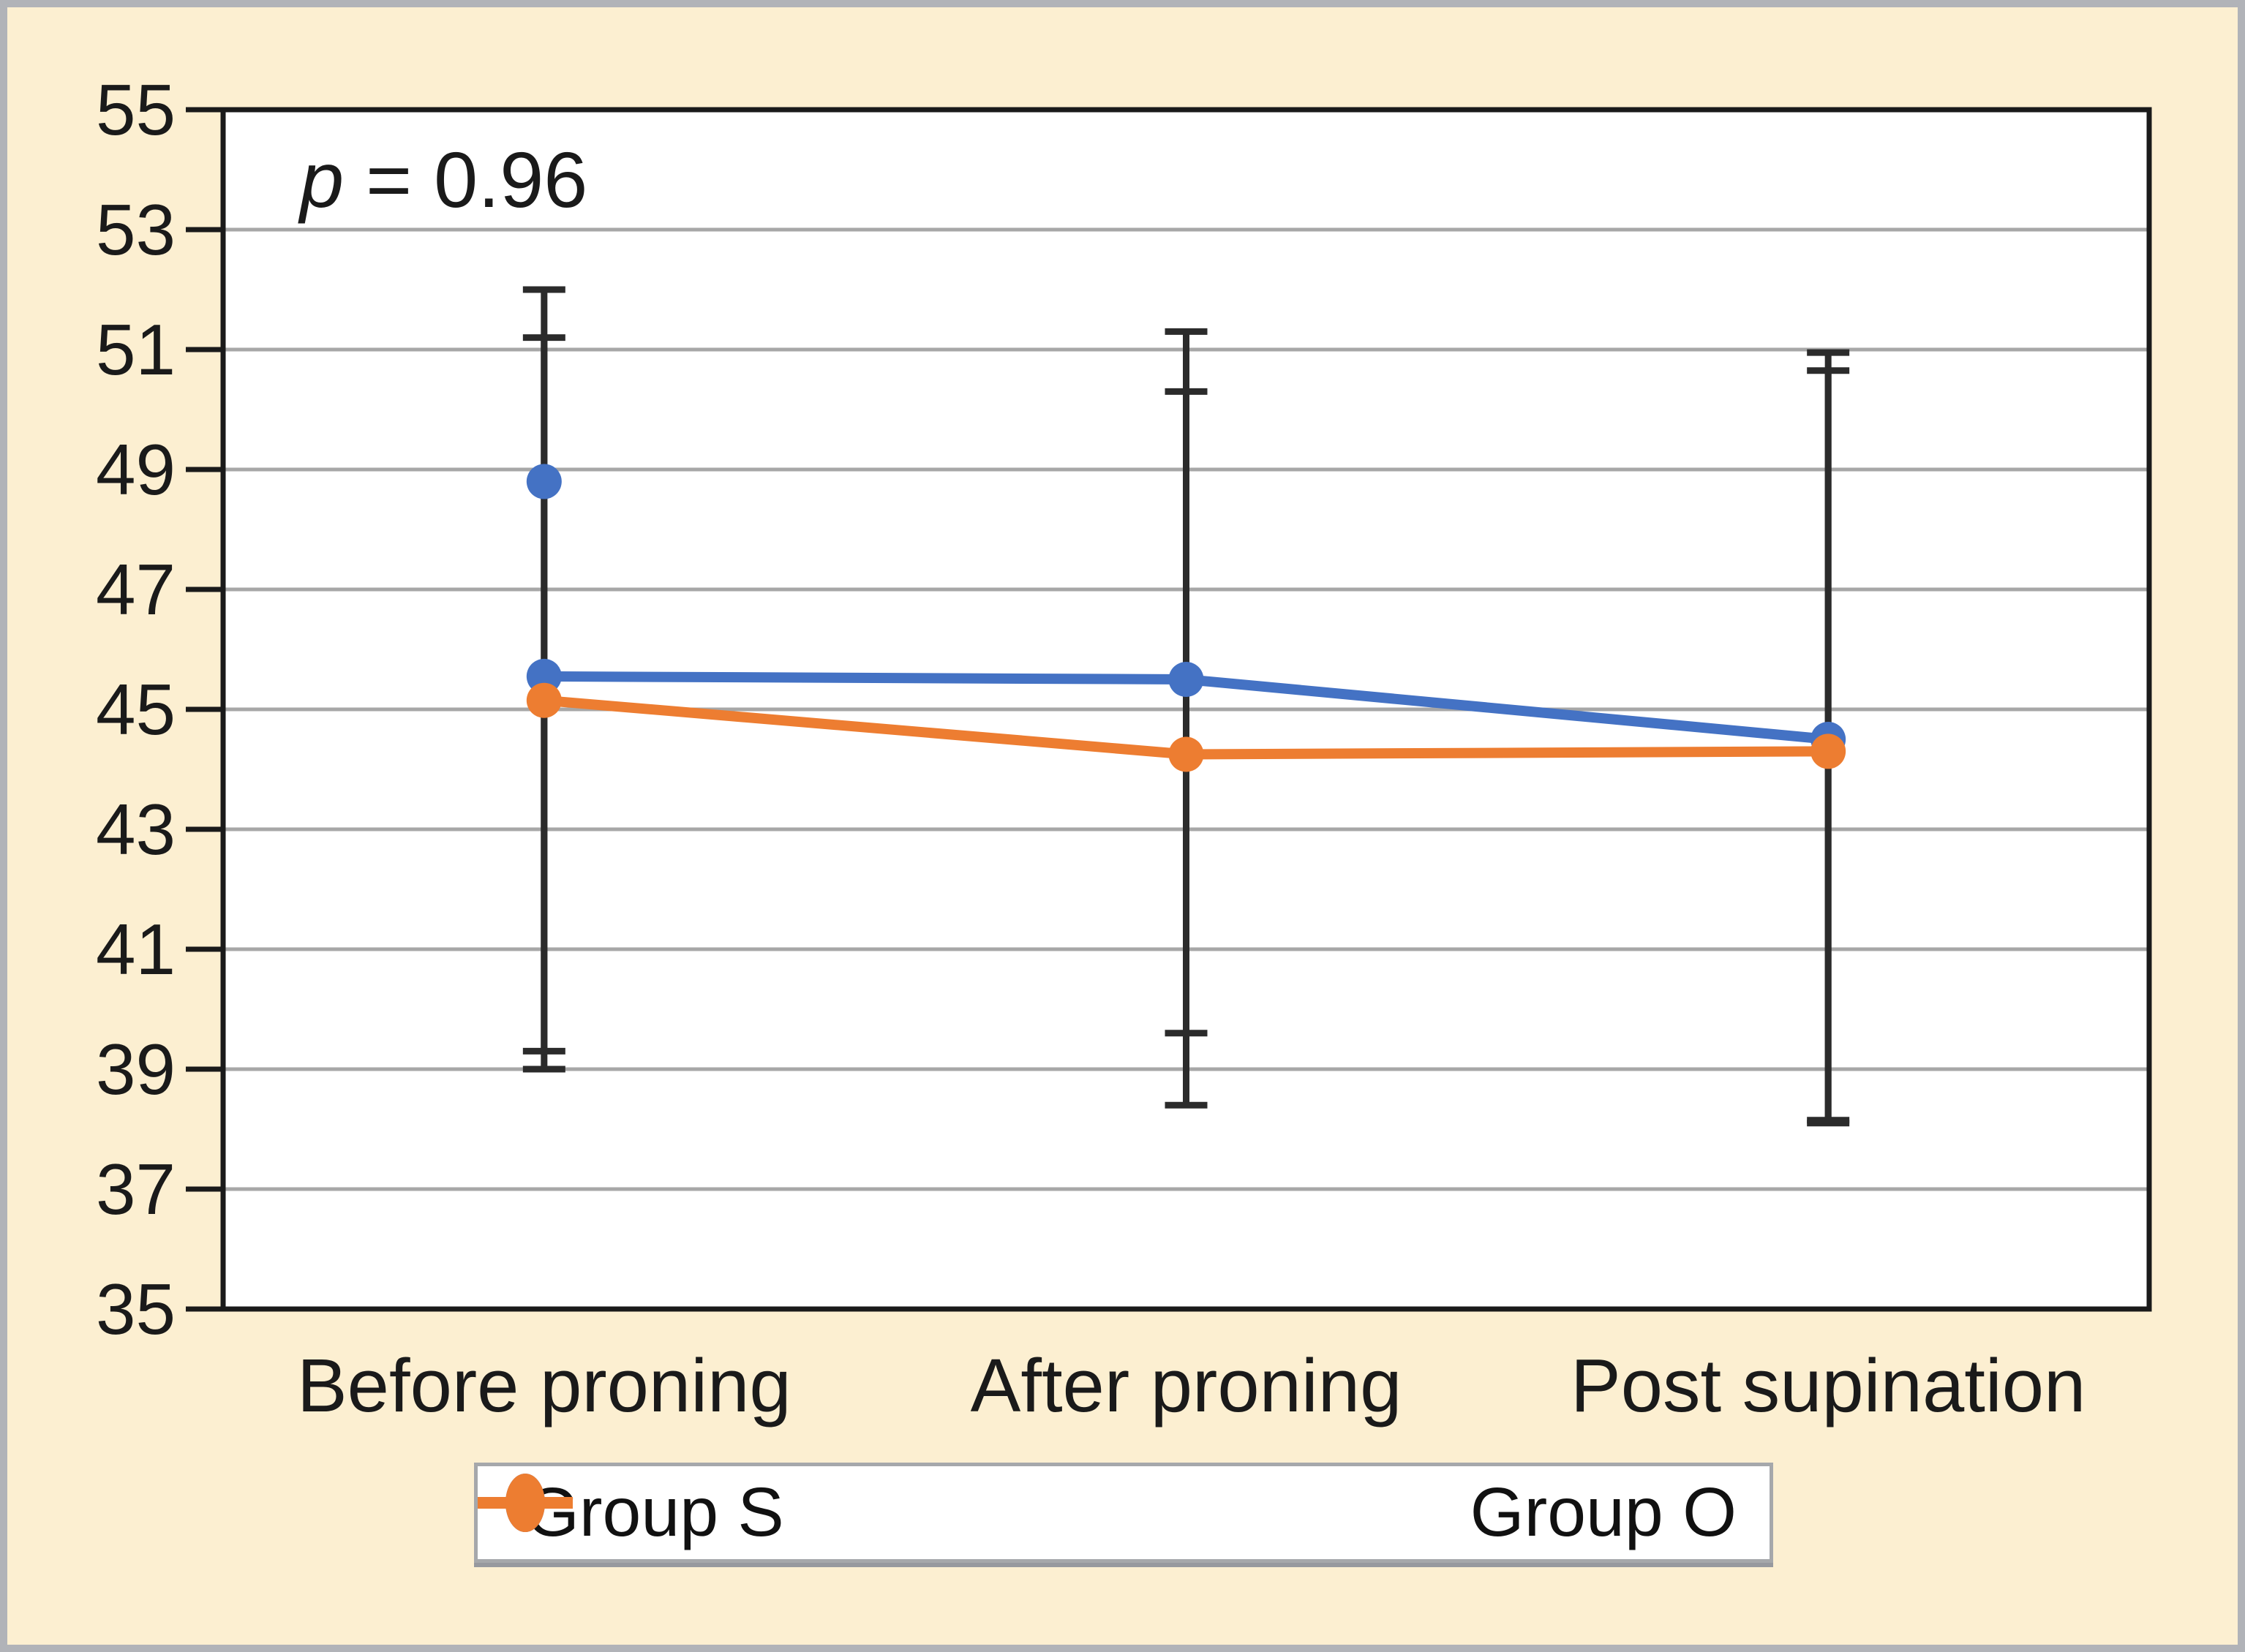  Describe the element at coordinates (544, 1385) in the screenshot. I see `x-category-label: Before proning` at that location.